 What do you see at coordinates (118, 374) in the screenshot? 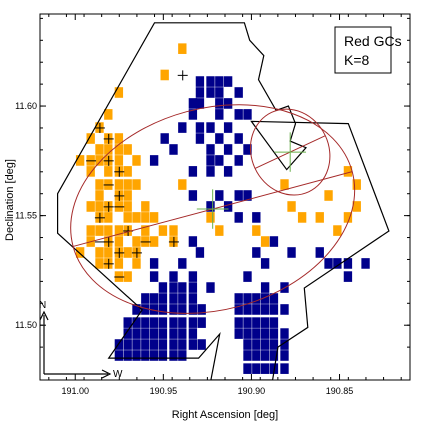
I see `west-label: W` at bounding box center [118, 374].